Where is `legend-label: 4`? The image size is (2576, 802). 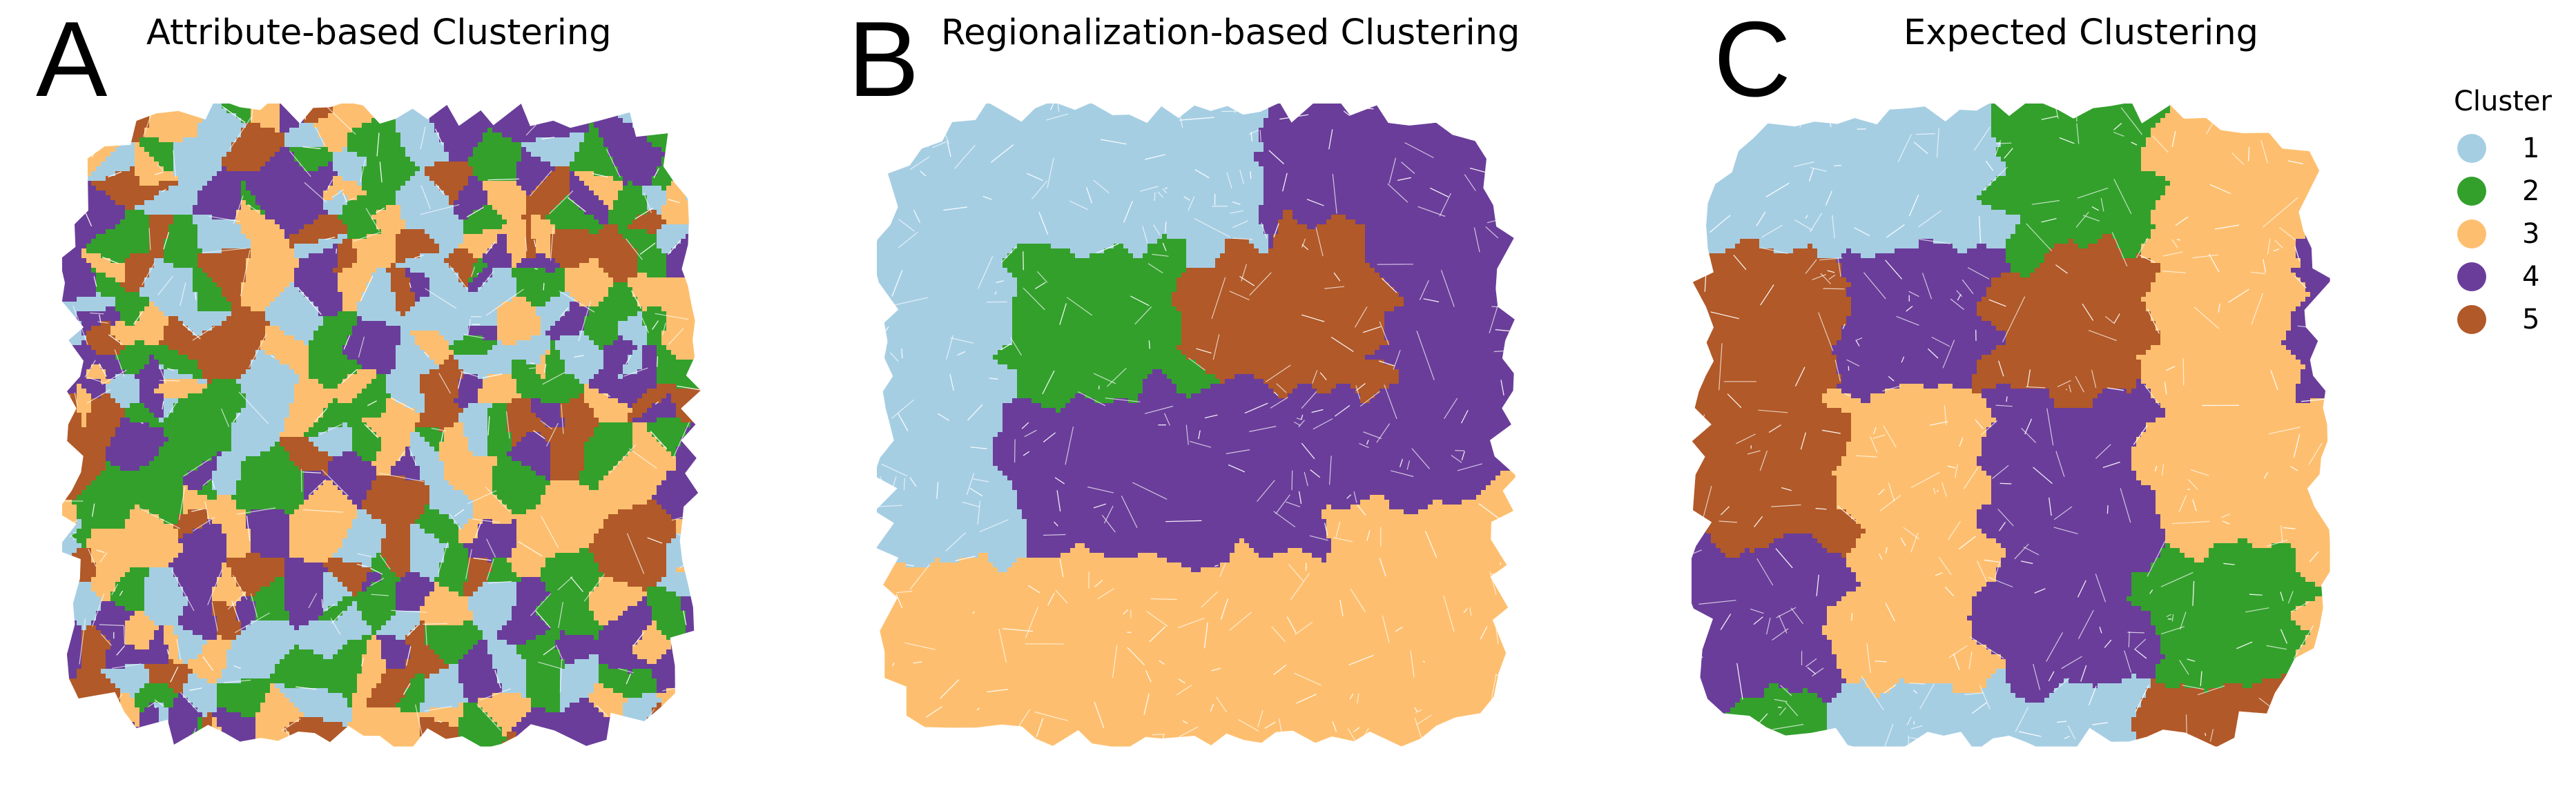 legend-label: 4 is located at coordinates (2531, 277).